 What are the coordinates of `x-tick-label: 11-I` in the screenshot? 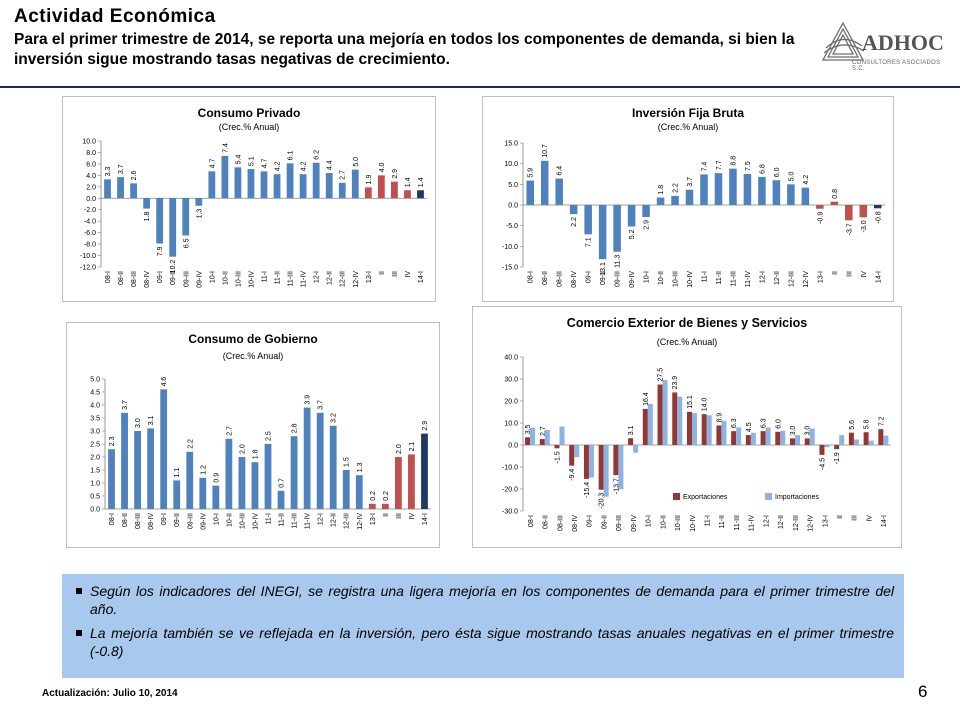 It's located at (708, 521).